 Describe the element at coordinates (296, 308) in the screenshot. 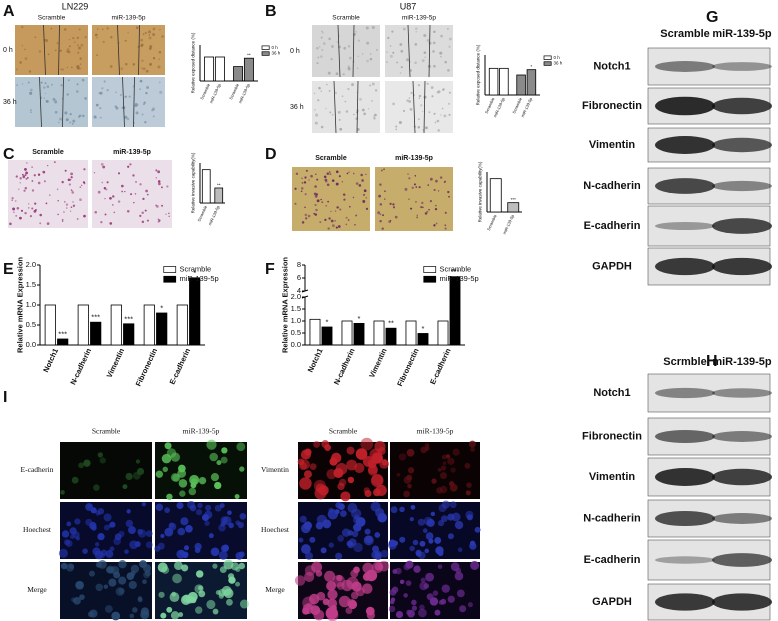

I see `y-tick-label: 1.5` at that location.